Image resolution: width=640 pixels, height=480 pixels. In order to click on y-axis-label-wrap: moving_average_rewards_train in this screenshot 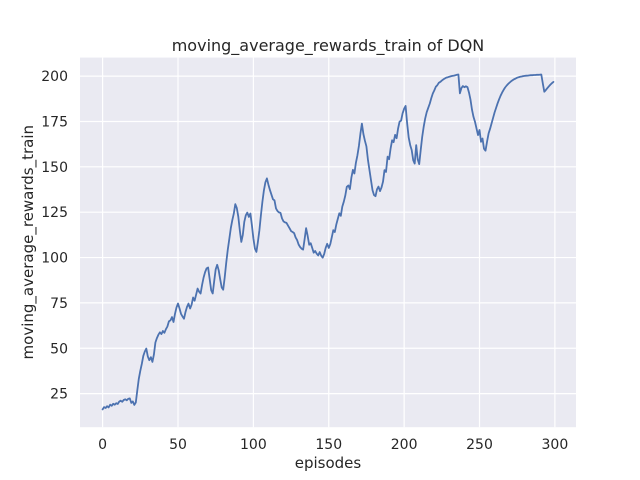, I will do `click(28, 240)`.